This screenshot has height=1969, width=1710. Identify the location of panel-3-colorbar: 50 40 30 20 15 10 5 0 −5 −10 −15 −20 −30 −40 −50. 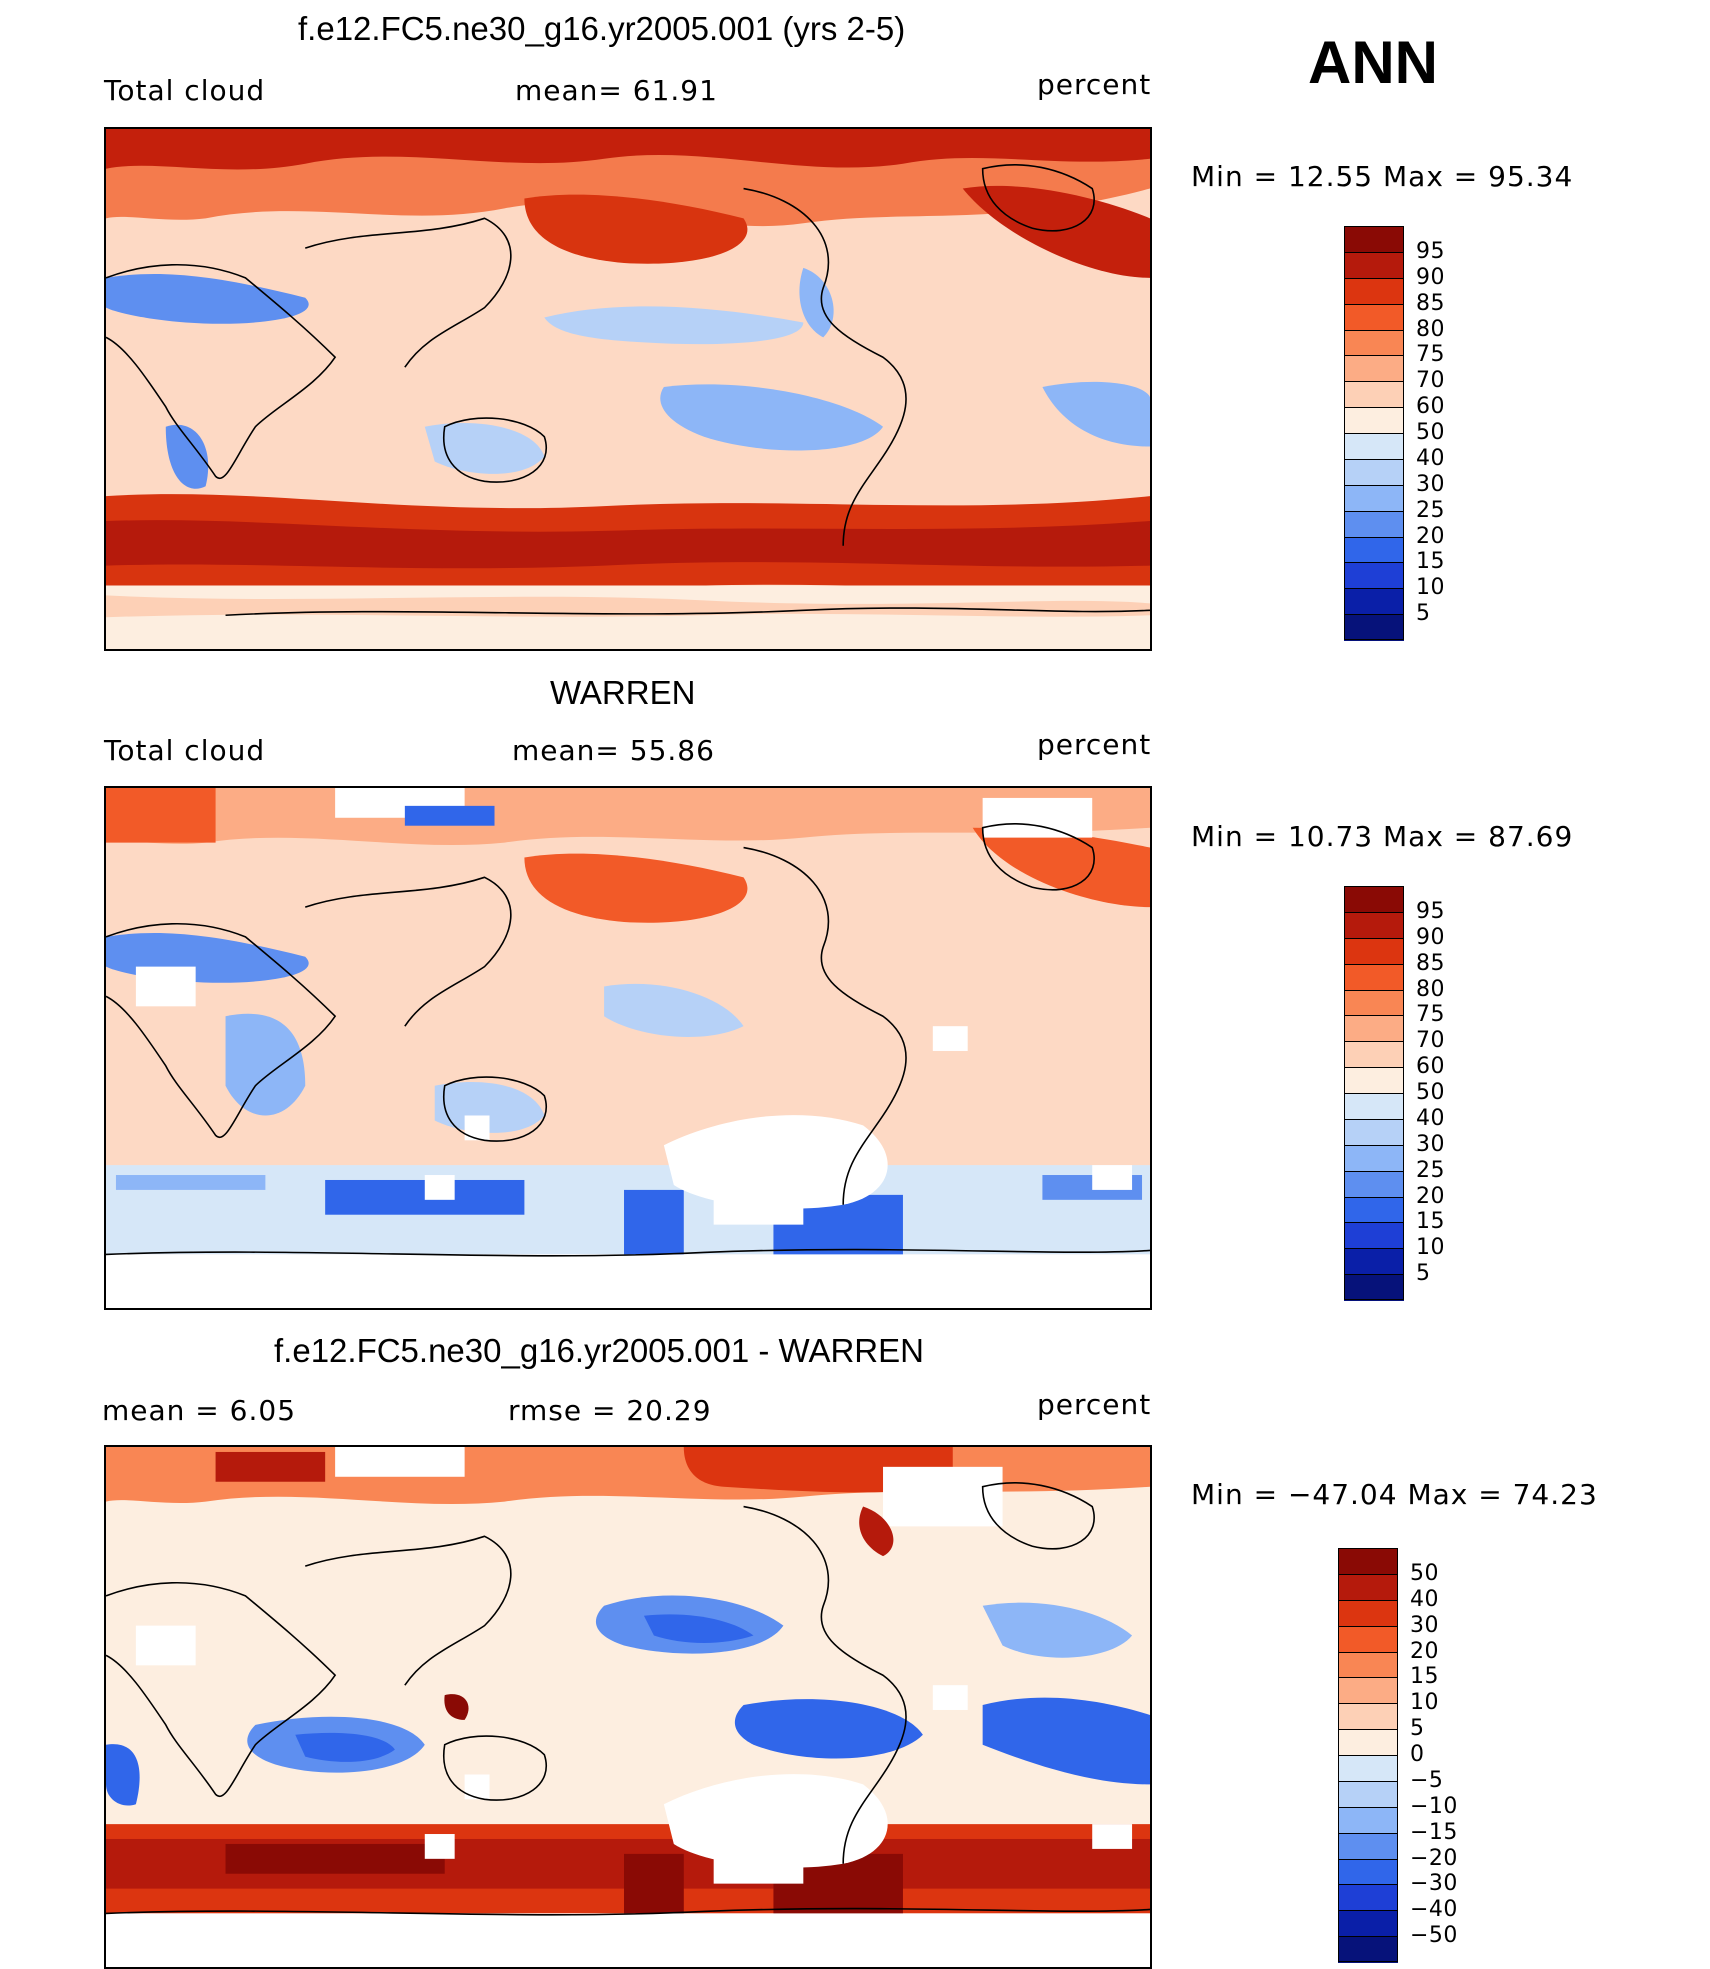
(1397, 1755).